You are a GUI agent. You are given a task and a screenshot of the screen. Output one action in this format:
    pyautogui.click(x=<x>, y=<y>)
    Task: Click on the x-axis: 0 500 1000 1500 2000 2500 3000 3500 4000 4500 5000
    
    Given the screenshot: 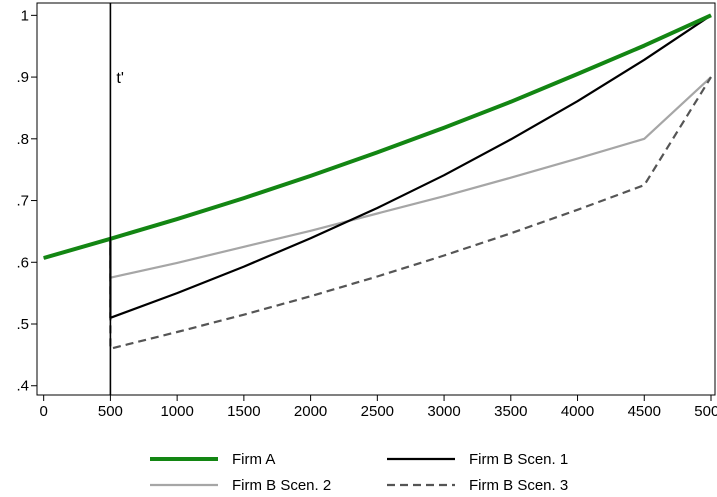 What is the action you would take?
    pyautogui.click(x=378, y=407)
    